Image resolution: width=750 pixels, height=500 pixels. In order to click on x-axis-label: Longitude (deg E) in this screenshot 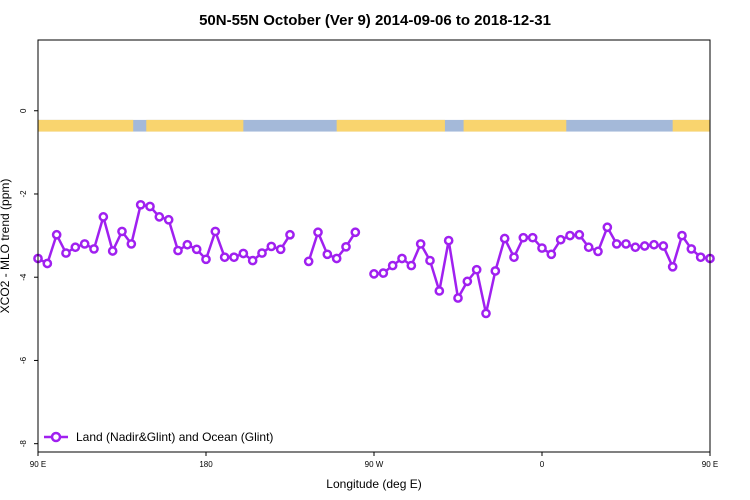, I will do `click(373, 484)`.